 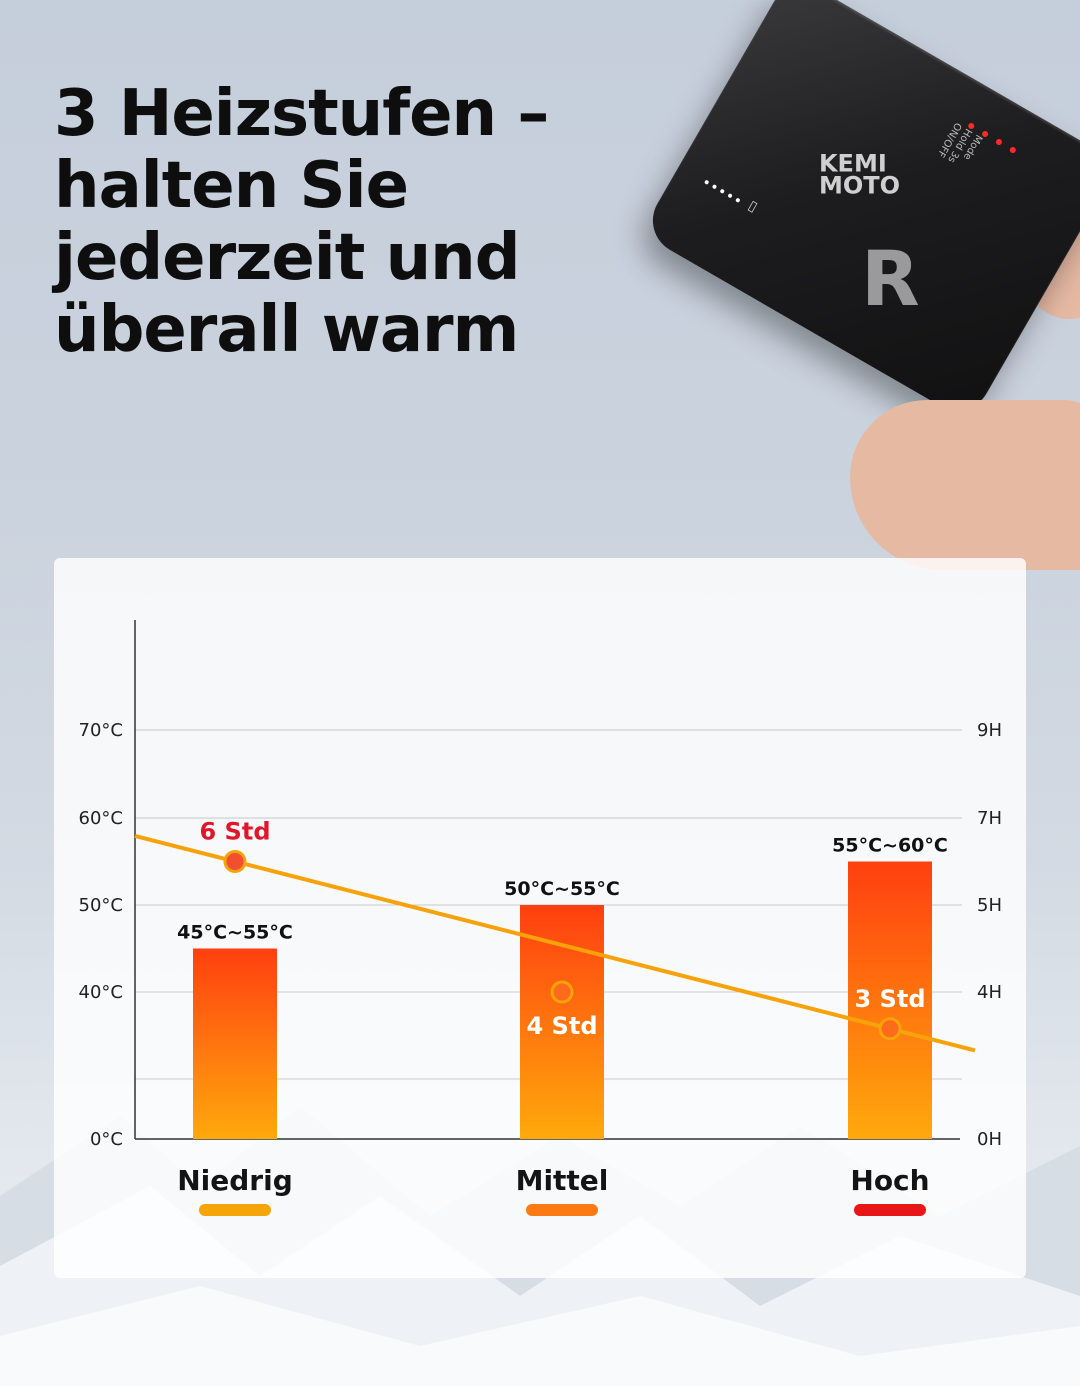 What do you see at coordinates (235, 832) in the screenshot?
I see `duration-label: 6 Std` at bounding box center [235, 832].